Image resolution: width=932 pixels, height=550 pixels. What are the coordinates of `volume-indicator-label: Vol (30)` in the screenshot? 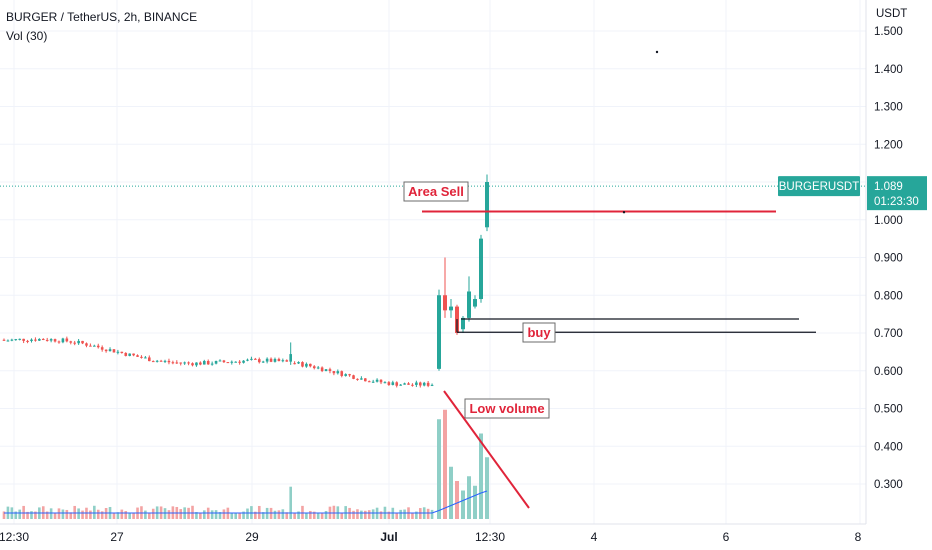 It's located at (27, 36).